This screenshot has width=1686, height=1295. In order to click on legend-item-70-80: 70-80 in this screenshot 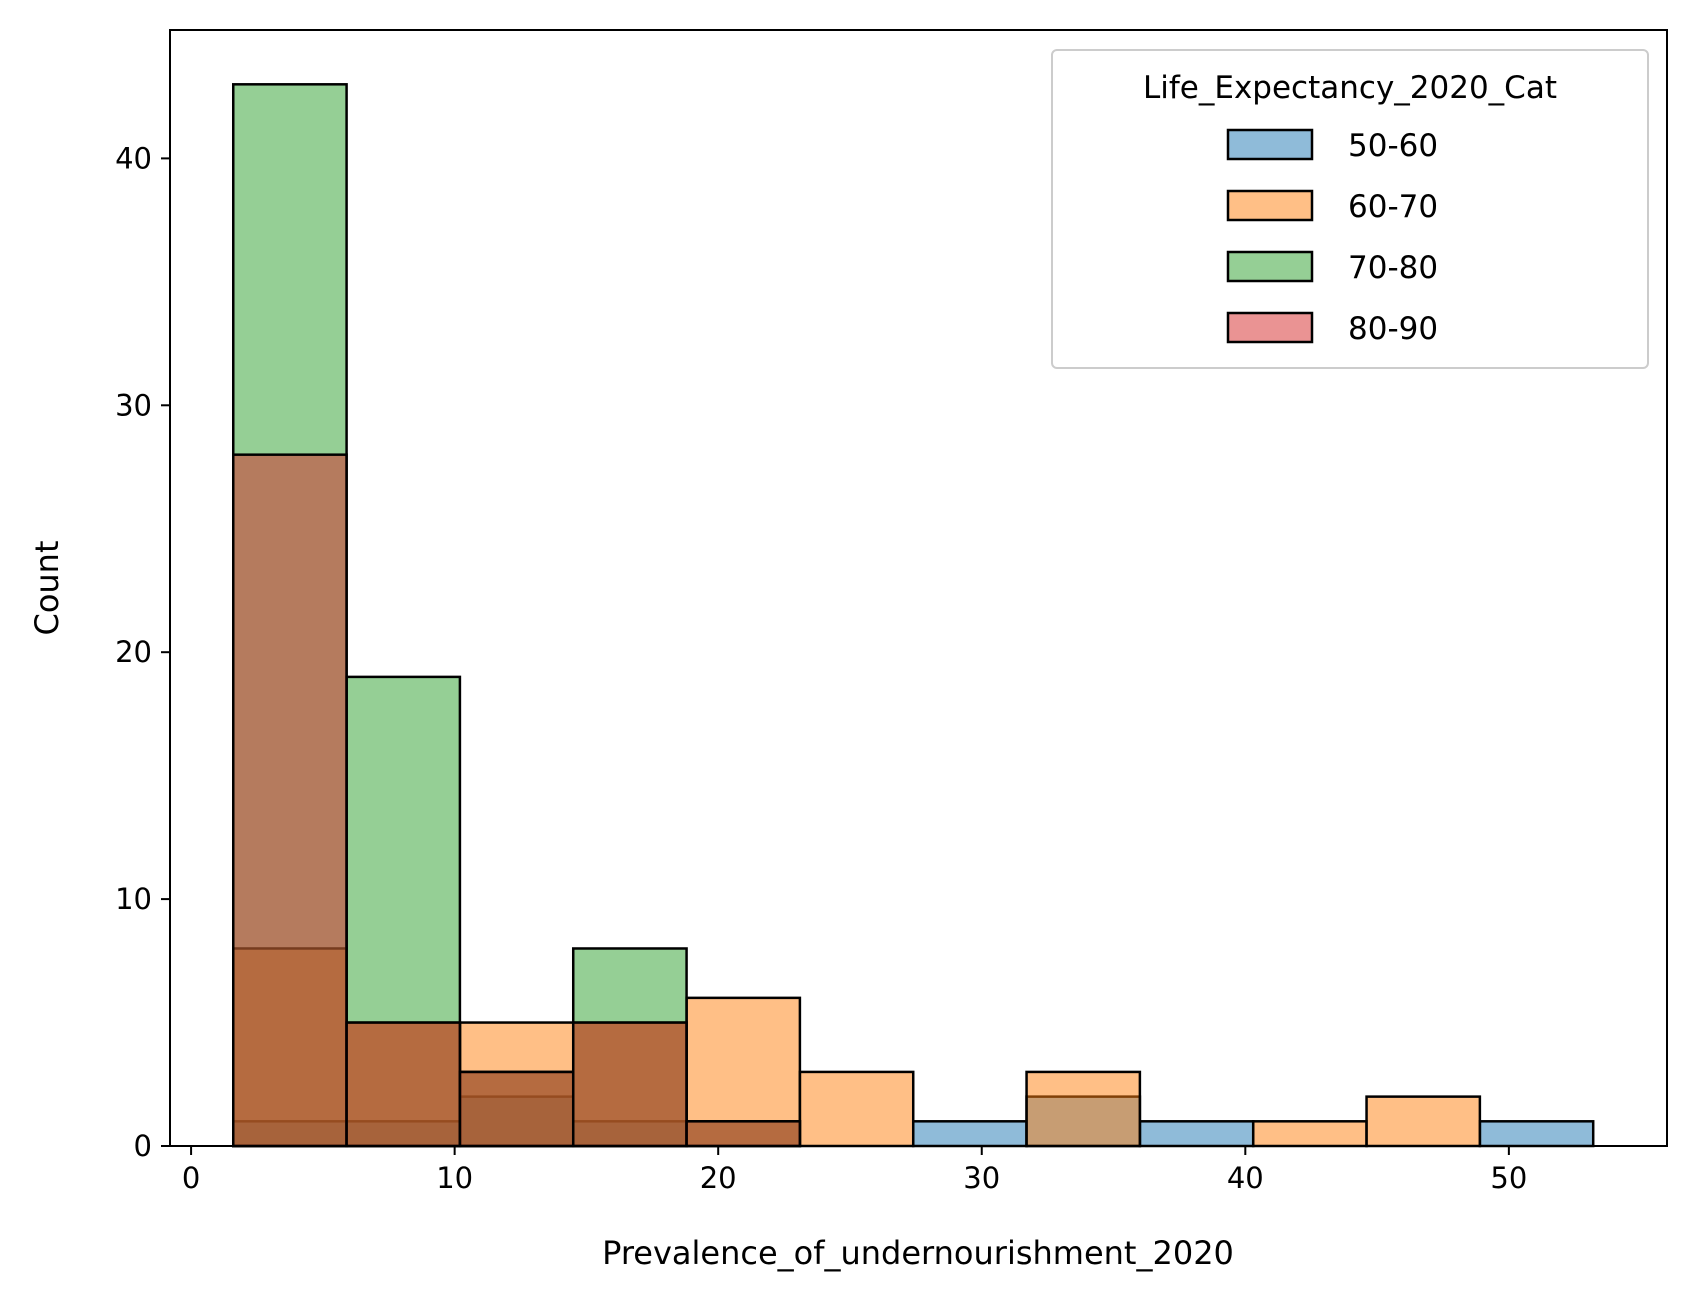, I will do `click(1332, 268)`.